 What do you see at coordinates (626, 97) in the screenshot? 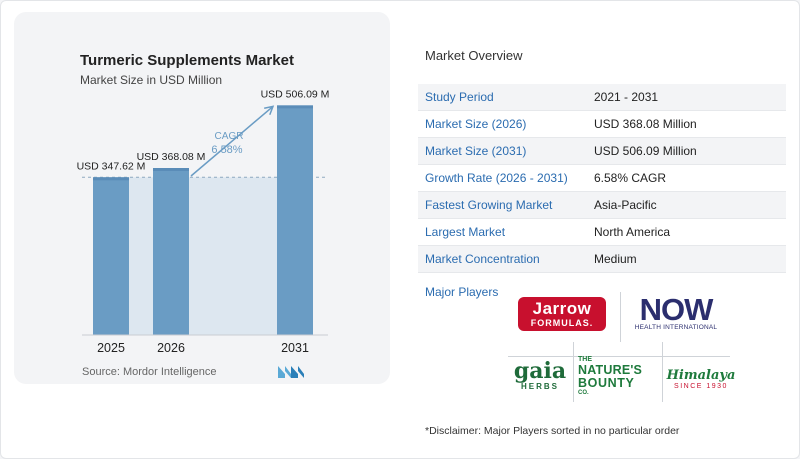
I see `overview-row-value: 2021 - 2031` at bounding box center [626, 97].